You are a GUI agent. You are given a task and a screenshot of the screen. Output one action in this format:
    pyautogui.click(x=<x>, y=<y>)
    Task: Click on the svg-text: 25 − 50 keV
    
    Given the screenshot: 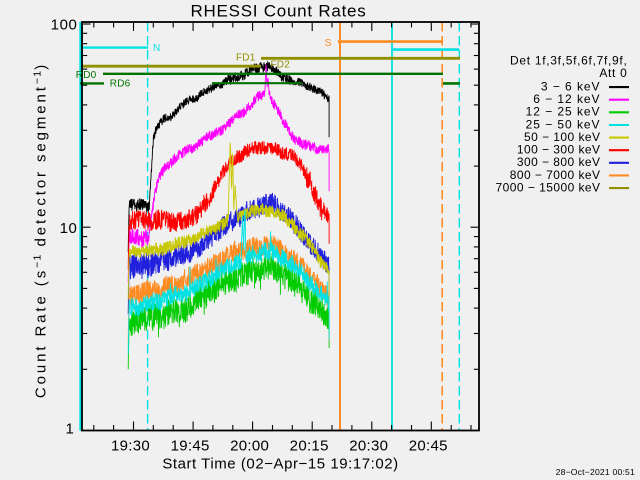 What is the action you would take?
    pyautogui.click(x=563, y=124)
    